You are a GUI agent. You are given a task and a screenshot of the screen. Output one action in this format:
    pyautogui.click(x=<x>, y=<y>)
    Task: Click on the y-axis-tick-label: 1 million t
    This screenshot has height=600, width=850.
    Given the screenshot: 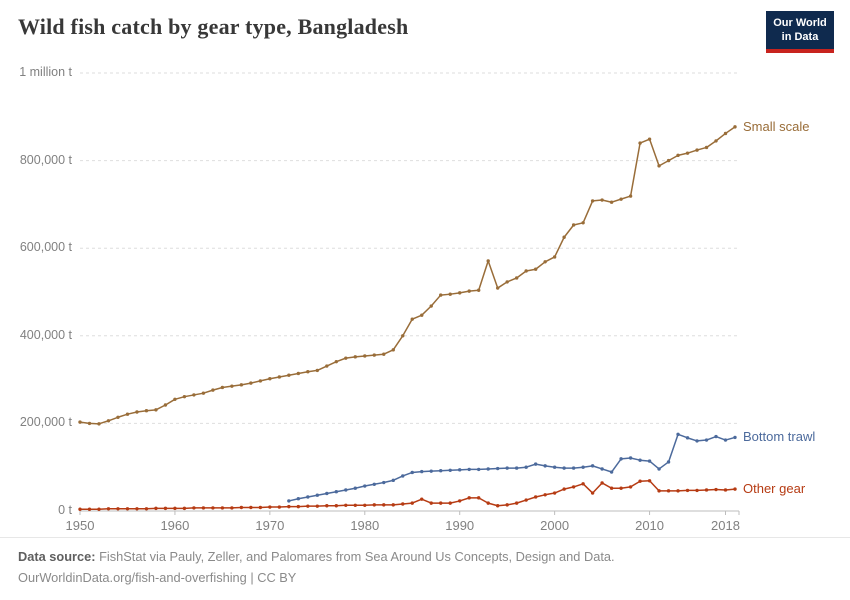 What is the action you would take?
    pyautogui.click(x=45, y=72)
    